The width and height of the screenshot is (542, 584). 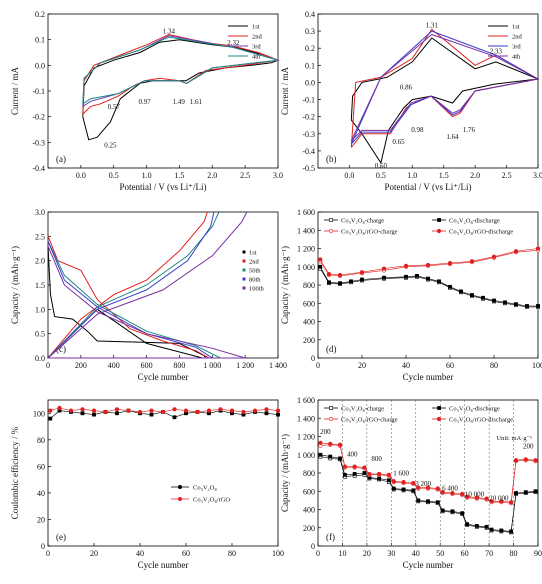 What do you see at coordinates (423, 484) in the screenshot?
I see `rate-label: 3 200` at bounding box center [423, 484].